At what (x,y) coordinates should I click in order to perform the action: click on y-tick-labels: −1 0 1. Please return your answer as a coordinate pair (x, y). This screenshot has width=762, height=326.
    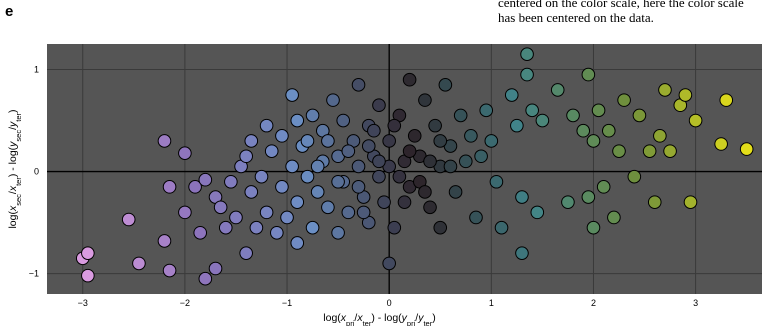
    Looking at the image, I should click on (34, 172).